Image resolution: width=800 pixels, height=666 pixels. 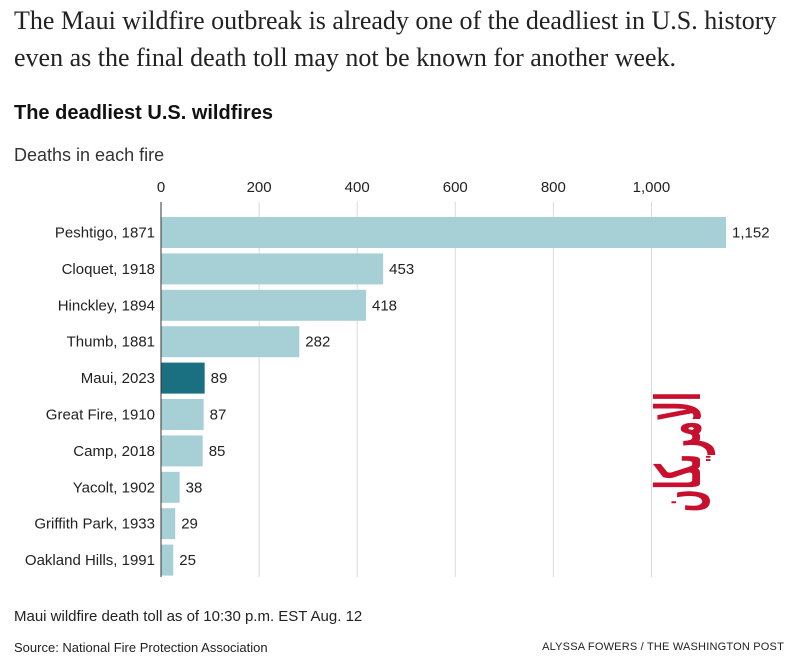 I want to click on chart-credit: ALYSSA FOWERS / THE WASHINGTON POST, so click(x=663, y=647).